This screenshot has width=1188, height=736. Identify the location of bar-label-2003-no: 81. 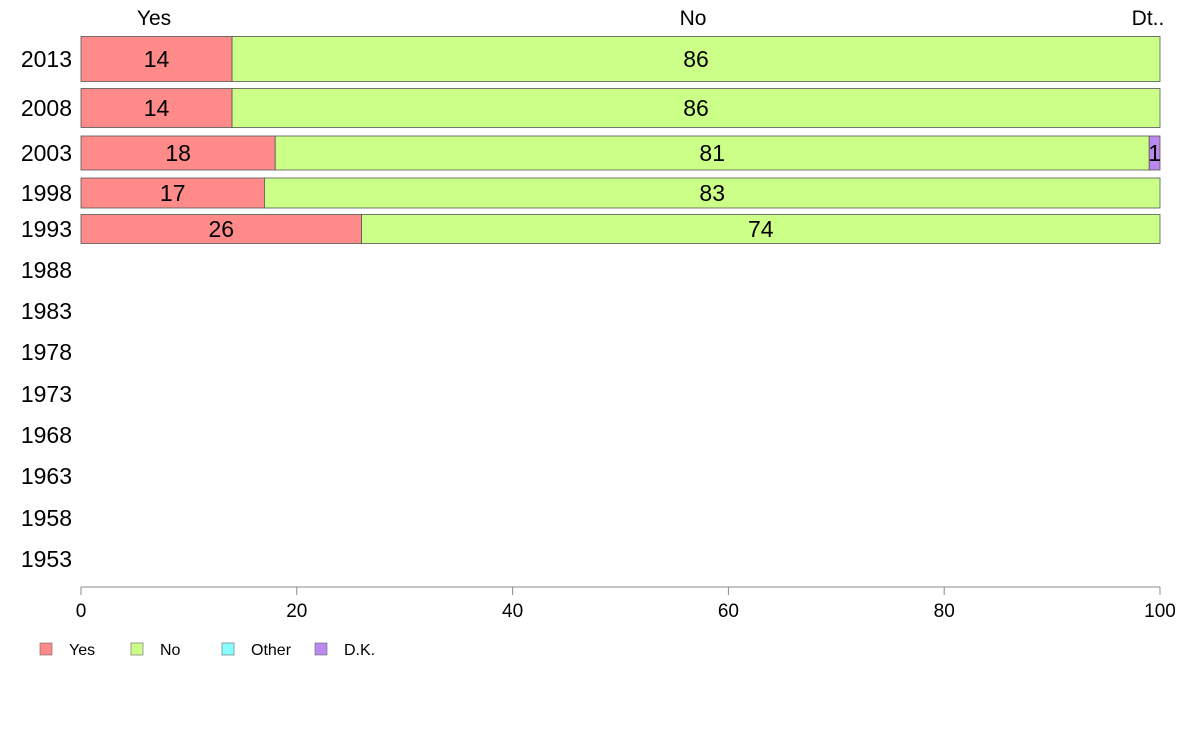
(712, 153).